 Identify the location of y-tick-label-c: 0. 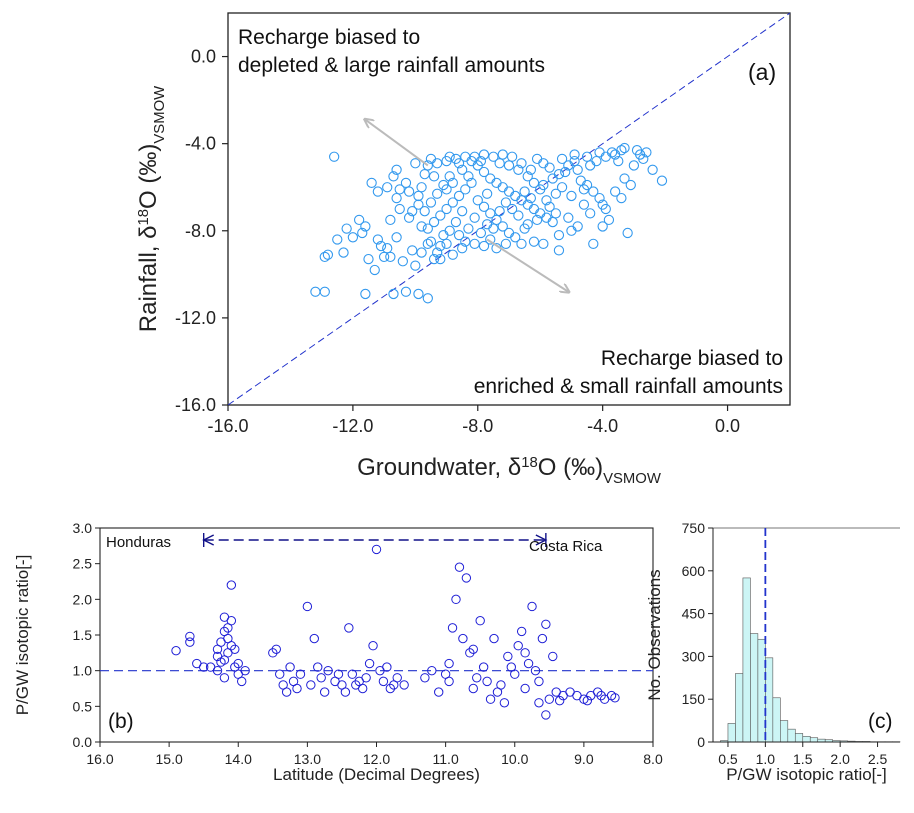
(701, 742).